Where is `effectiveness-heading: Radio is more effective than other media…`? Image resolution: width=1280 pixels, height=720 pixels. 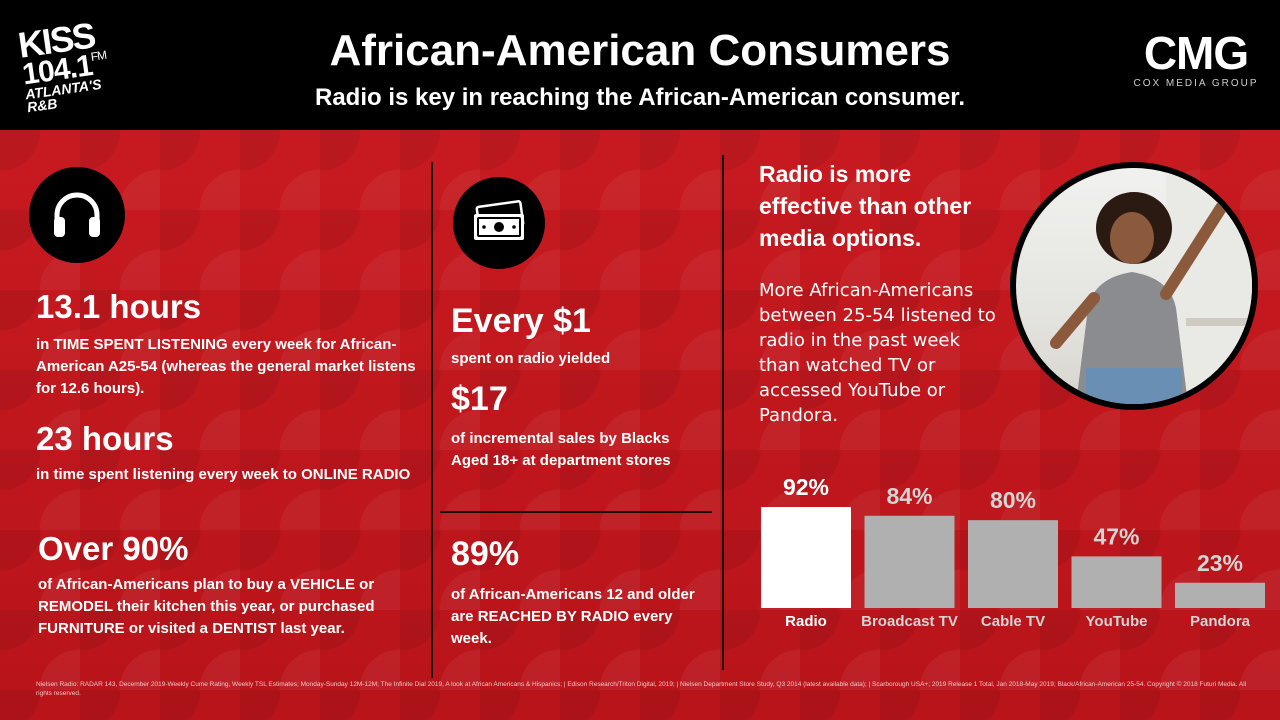 effectiveness-heading: Radio is more effective than other media… is located at coordinates (865, 206).